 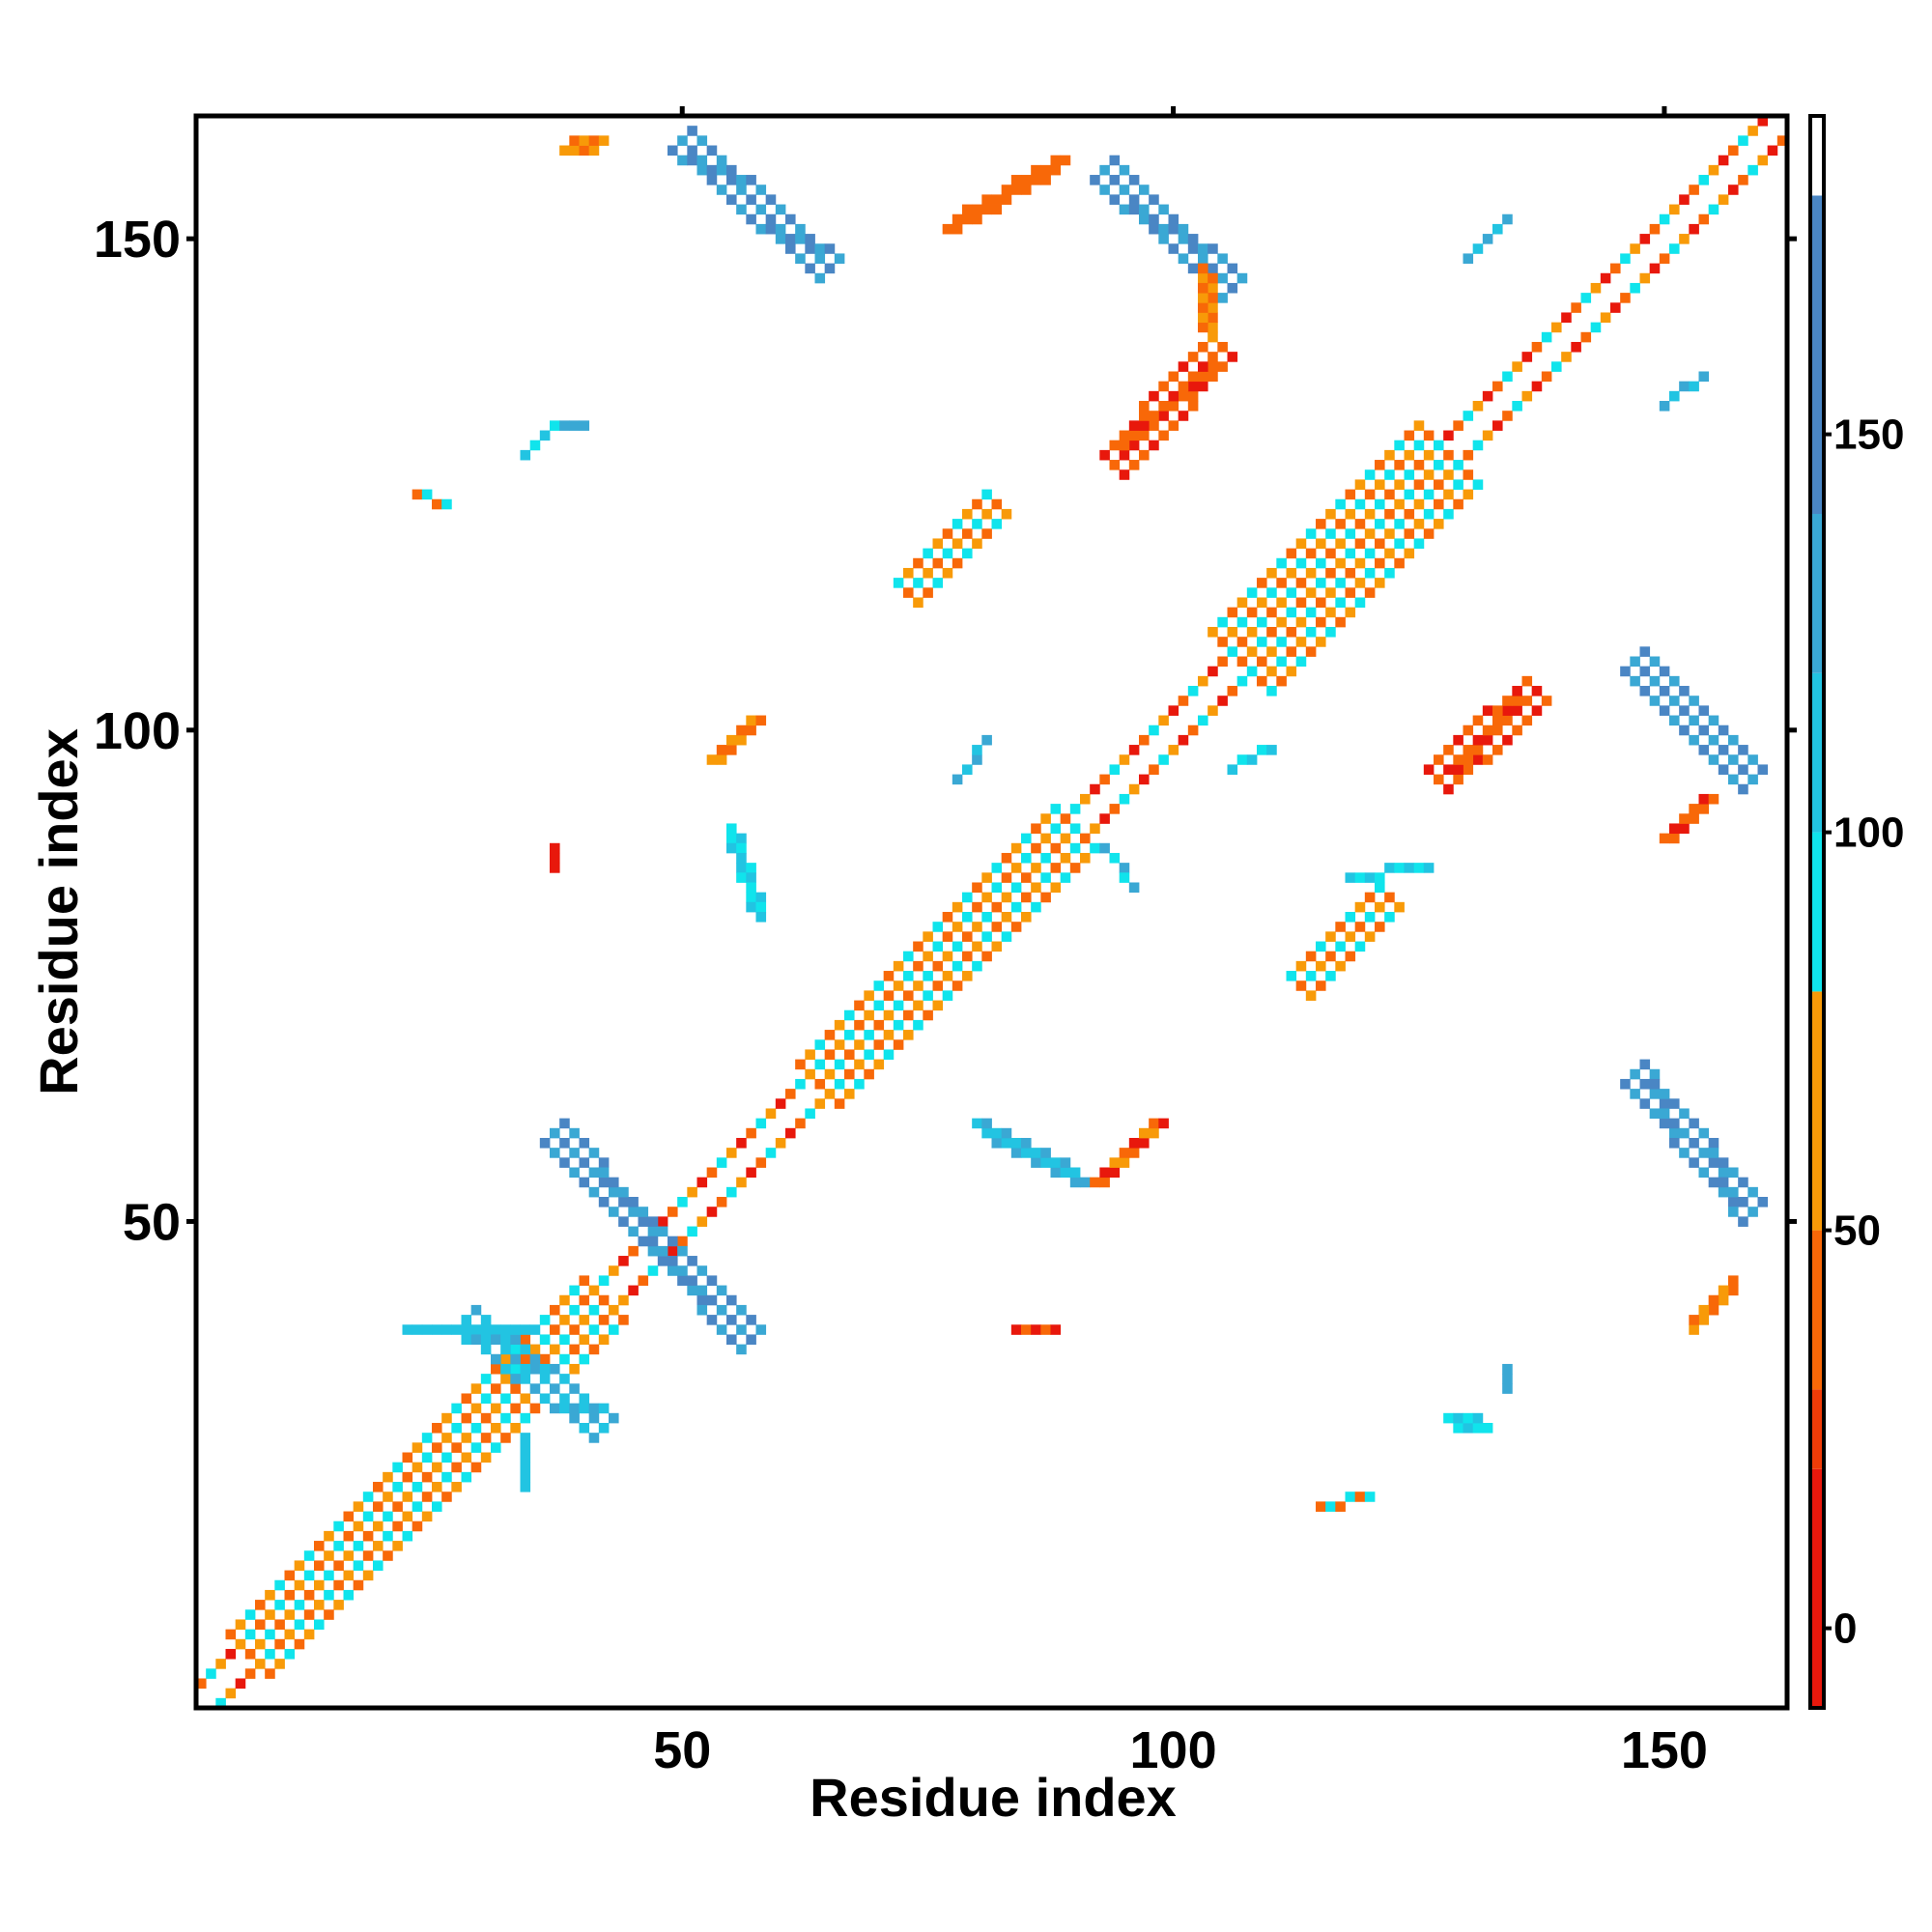 What do you see at coordinates (1856, 912) in the screenshot?
I see `colorbar: 0 50 100 150` at bounding box center [1856, 912].